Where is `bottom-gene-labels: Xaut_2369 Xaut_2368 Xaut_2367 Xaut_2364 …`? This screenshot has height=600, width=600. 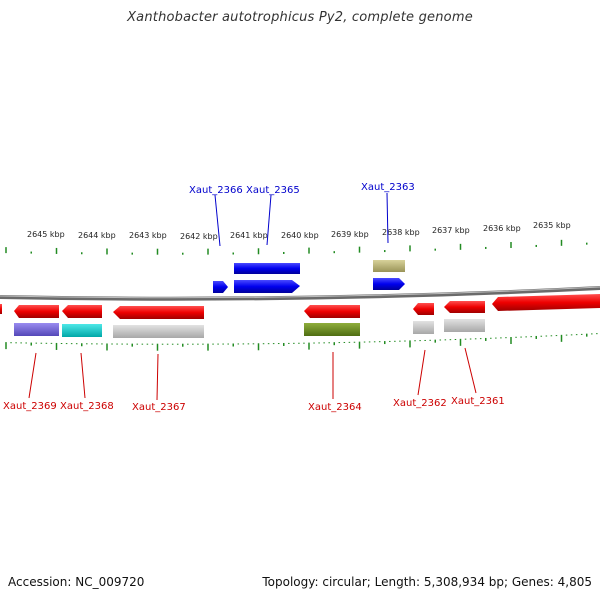
bottom-gene-labels: Xaut_2369 Xaut_2368 Xaut_2367 Xaut_2364 … is located at coordinates (254, 380).